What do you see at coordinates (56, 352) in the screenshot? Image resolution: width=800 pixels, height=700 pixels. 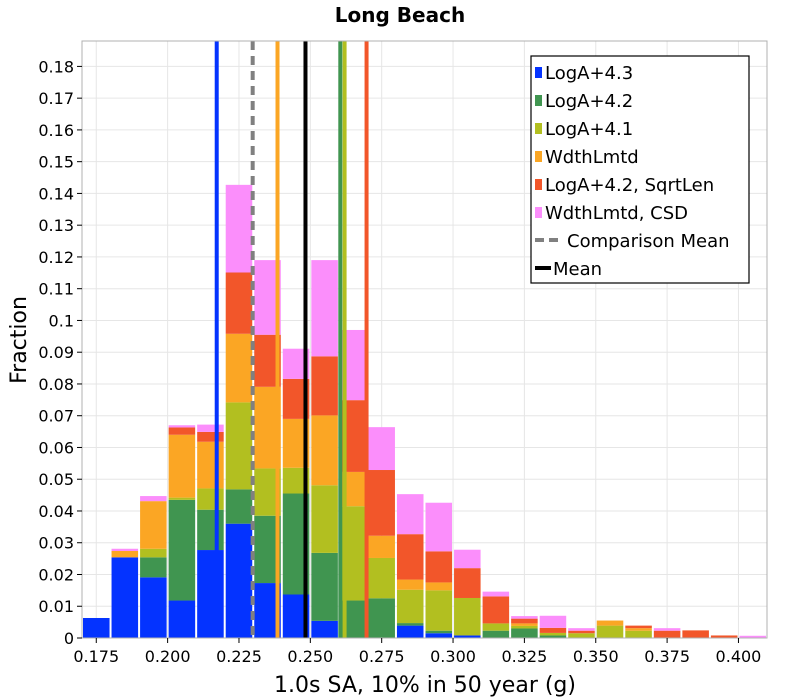 I see `y-tick-label: 0.09` at bounding box center [56, 352].